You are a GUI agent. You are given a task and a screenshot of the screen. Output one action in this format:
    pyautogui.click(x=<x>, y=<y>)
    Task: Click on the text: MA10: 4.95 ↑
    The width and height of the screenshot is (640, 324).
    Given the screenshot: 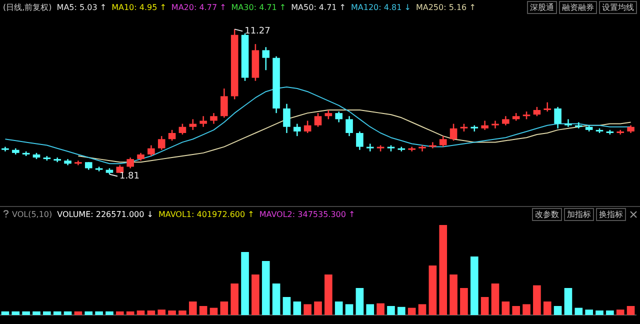 What is the action you would take?
    pyautogui.click(x=139, y=7)
    